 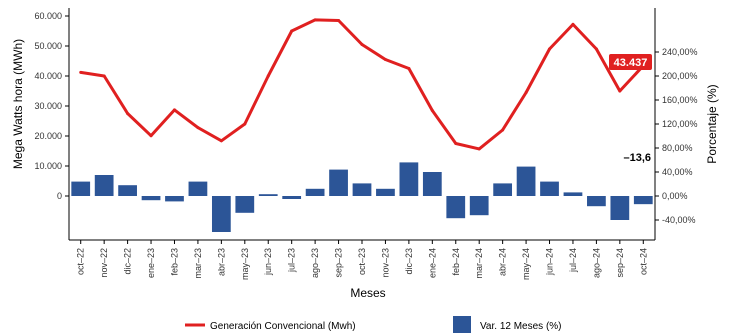 I want to click on x-tick-label: ene–24, so click(x=432, y=263).